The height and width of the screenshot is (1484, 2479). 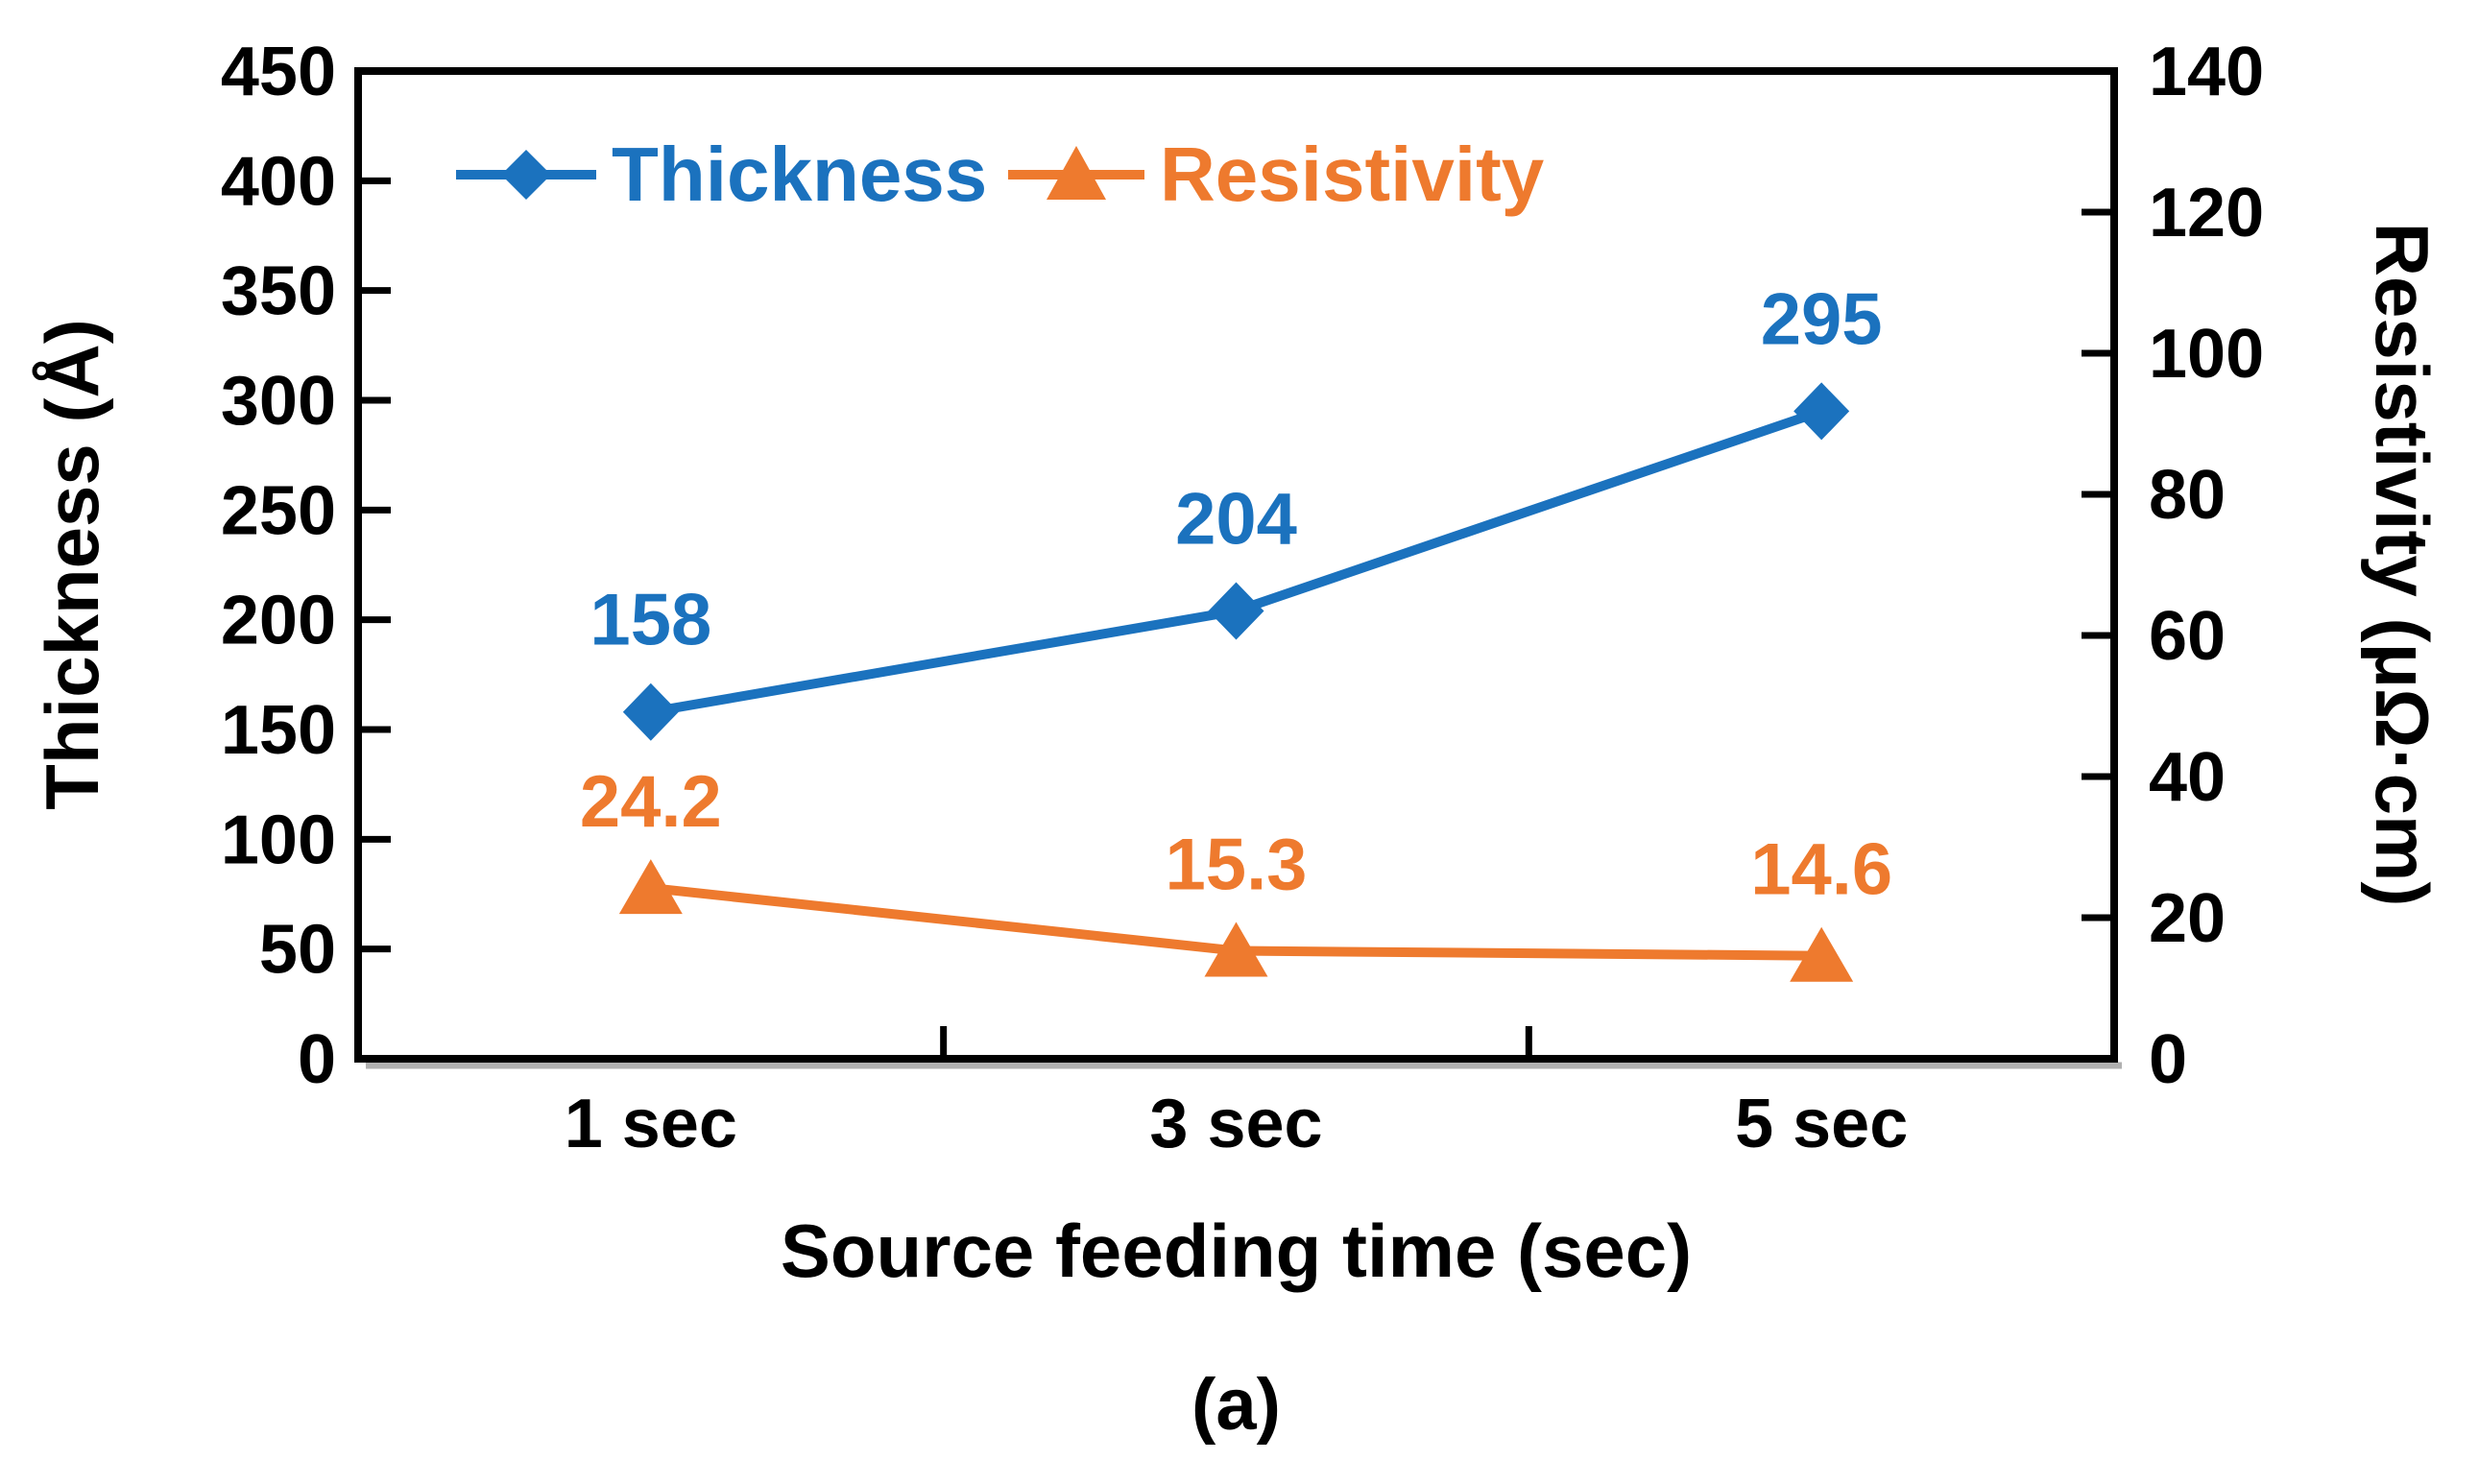 I want to click on resistivity-legend-marker-icon, so click(x=1076, y=173).